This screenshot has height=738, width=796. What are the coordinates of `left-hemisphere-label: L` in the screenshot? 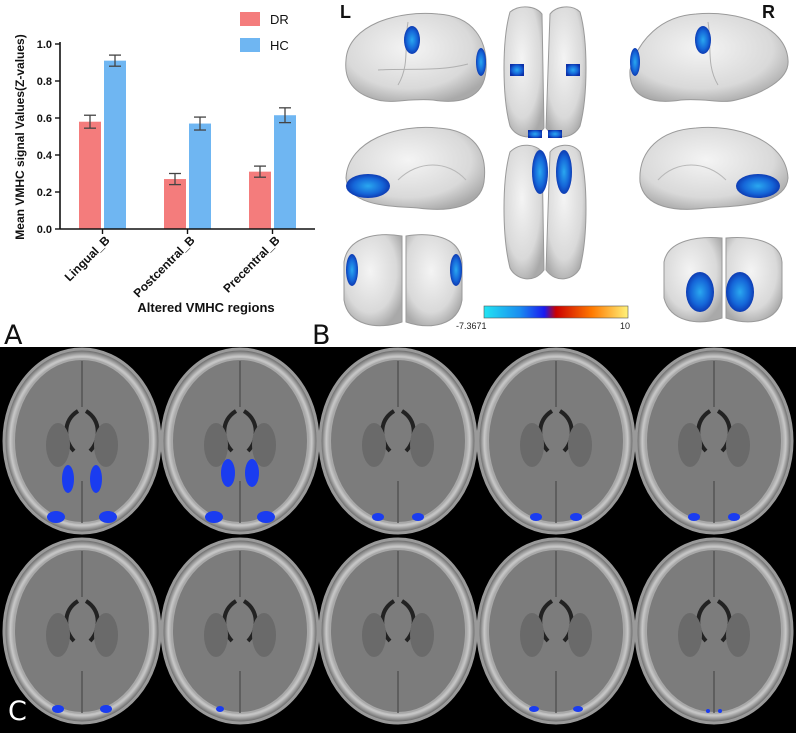 It's located at (345, 12).